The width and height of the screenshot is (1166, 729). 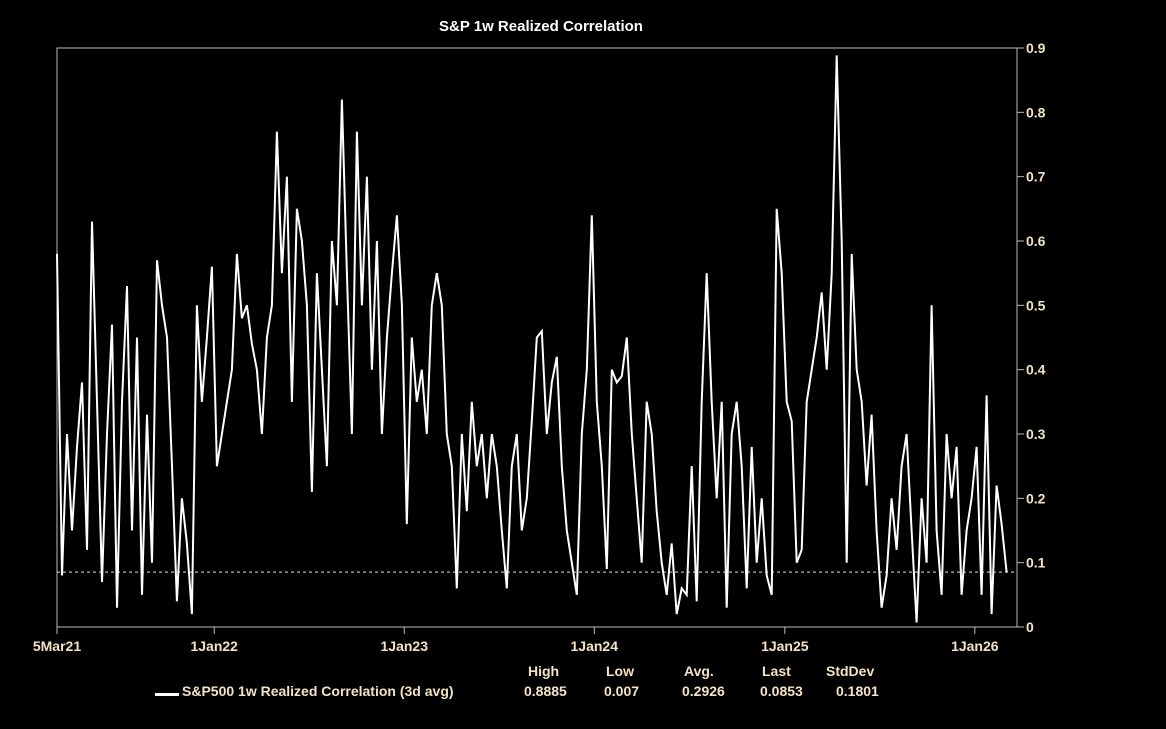 What do you see at coordinates (516, 640) in the screenshot?
I see `x-axis: 5Mar21 1Jan22 1Jan23 1Jan24 1Jan25 1Jan26` at bounding box center [516, 640].